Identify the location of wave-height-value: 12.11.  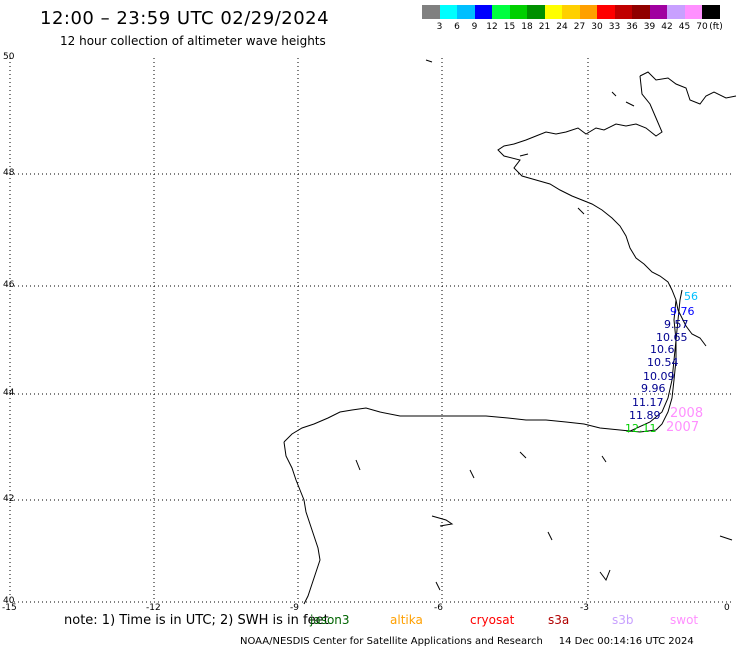
(641, 428).